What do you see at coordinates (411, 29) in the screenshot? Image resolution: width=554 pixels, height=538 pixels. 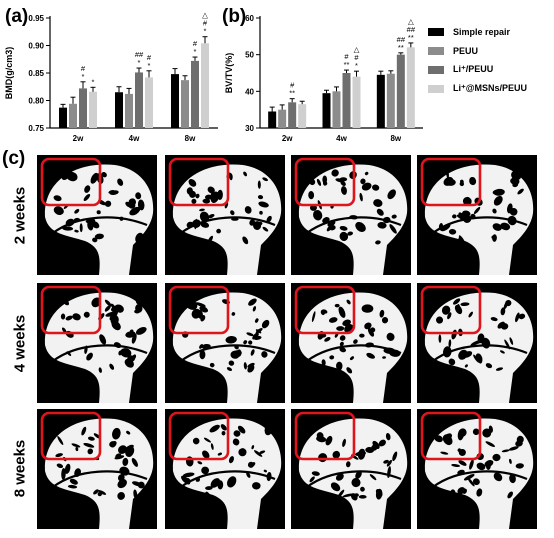 I see `significance-mark: ##` at bounding box center [411, 29].